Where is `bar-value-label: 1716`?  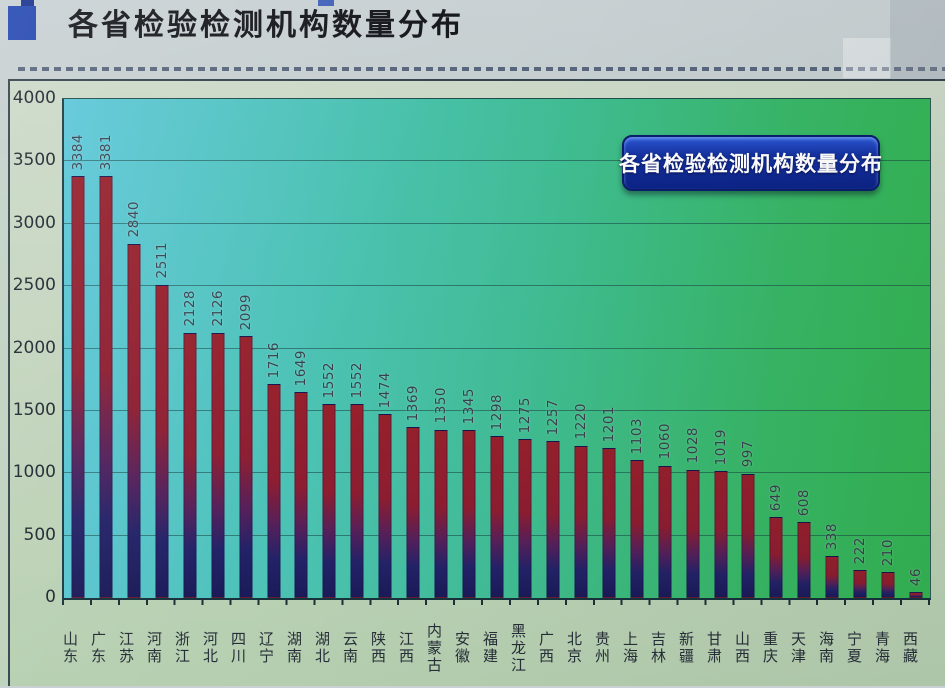 bar-value-label: 1716 is located at coordinates (273, 359).